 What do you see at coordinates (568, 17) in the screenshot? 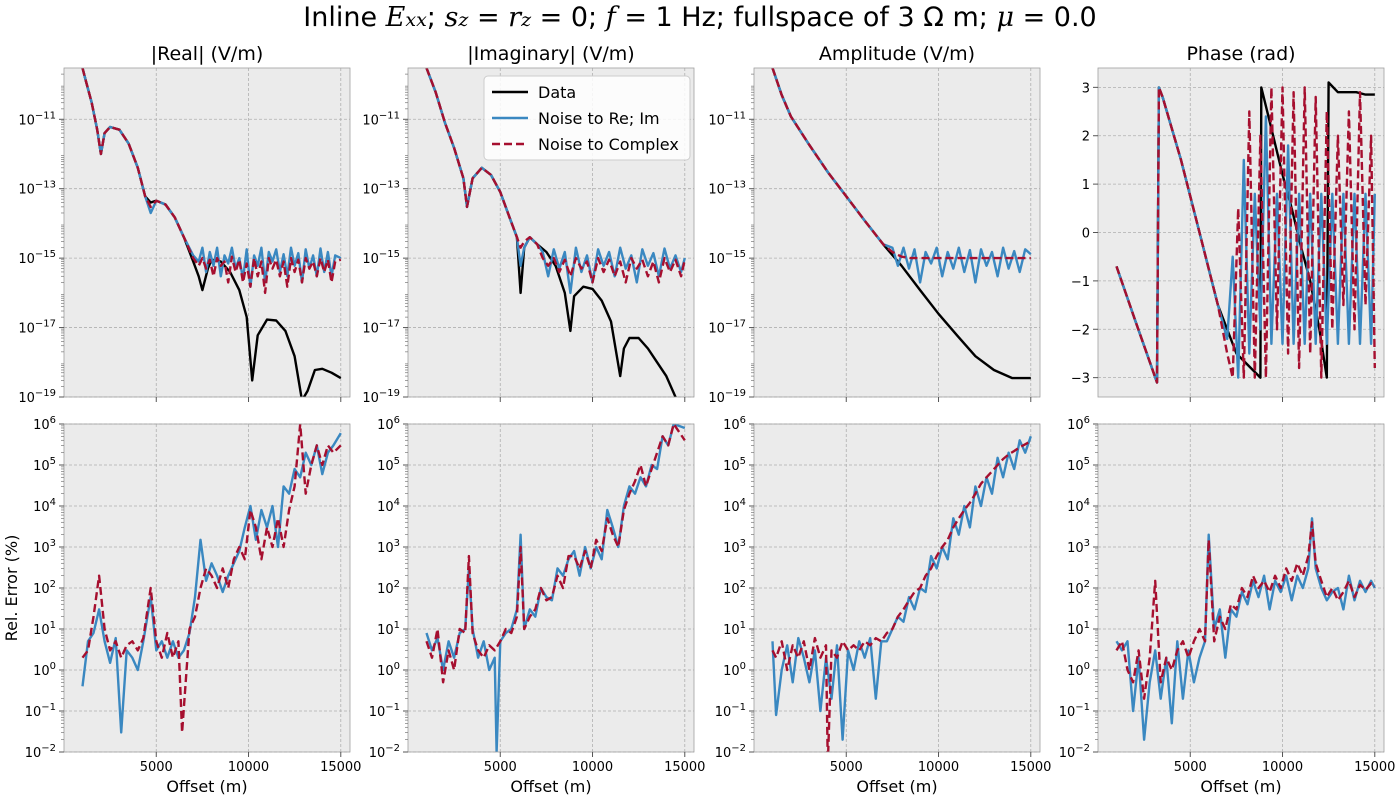
I see `title-equals-zero: = 0;` at bounding box center [568, 17].